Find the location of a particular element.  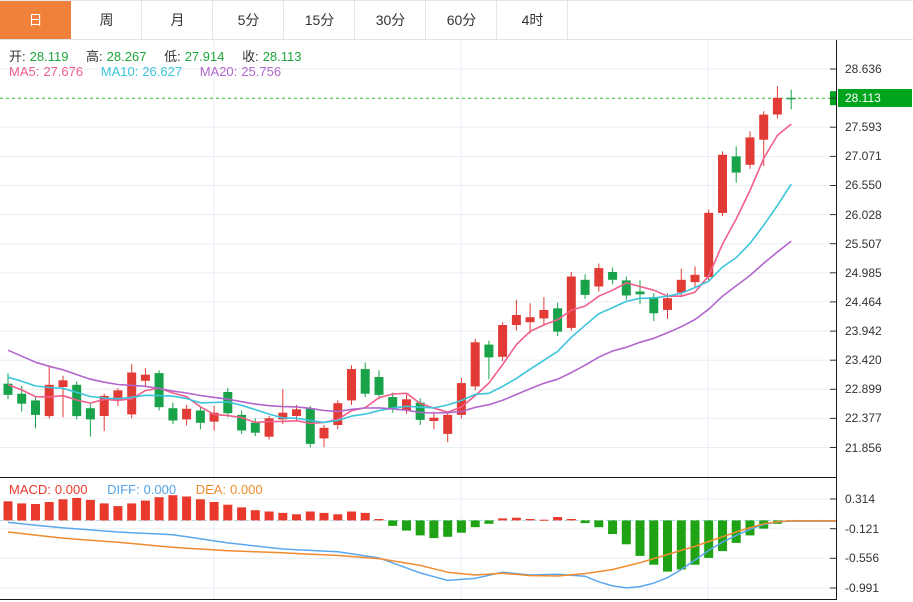

price-axis-label: 23.420 is located at coordinates (863, 360).